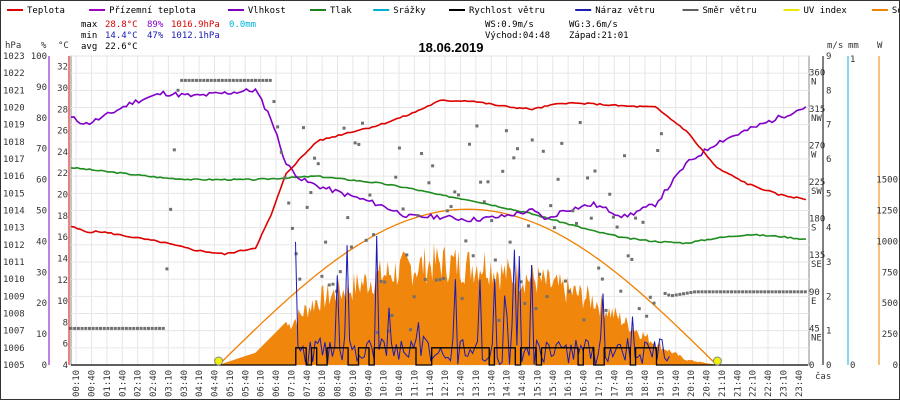 The image size is (900, 400). Describe the element at coordinates (814, 293) in the screenshot. I see `deg-tick-label: 90` at that location.